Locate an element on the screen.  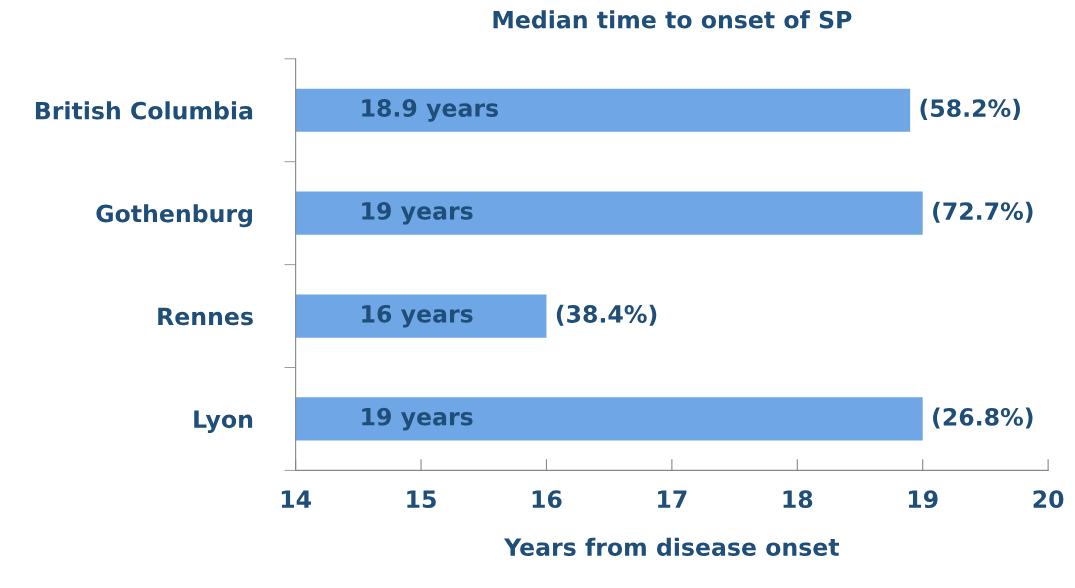
annotation: (72.7%) is located at coordinates (983, 212).